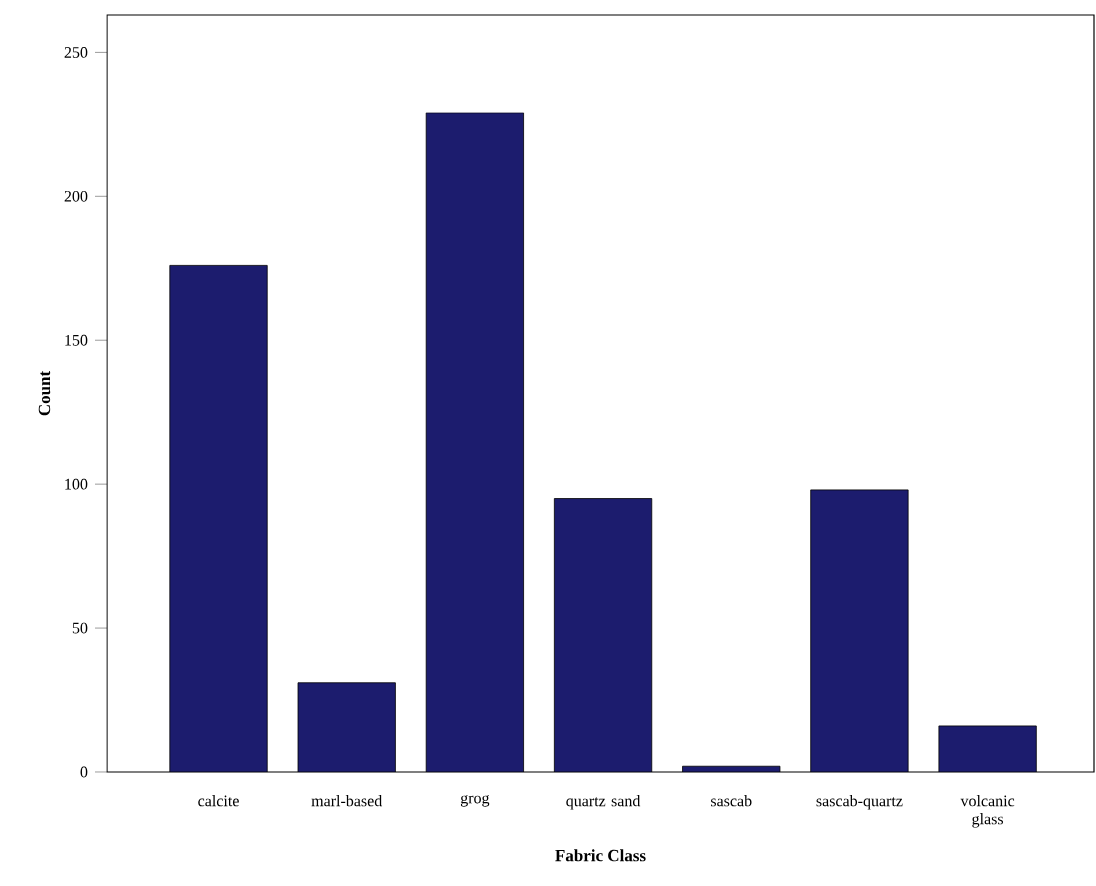 This screenshot has width=1096, height=886. Describe the element at coordinates (475, 801) in the screenshot. I see `x-tick-label: grog` at that location.